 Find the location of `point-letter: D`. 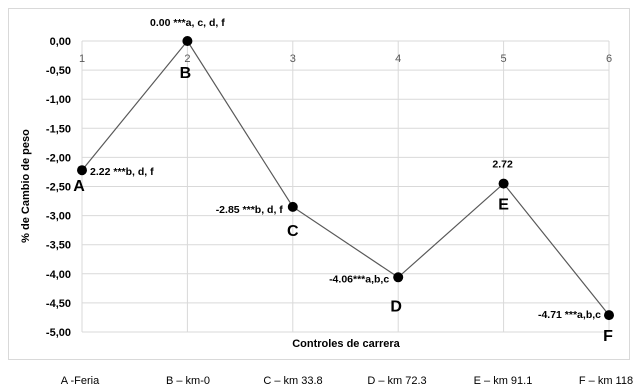

point-letter: D is located at coordinates (396, 306).